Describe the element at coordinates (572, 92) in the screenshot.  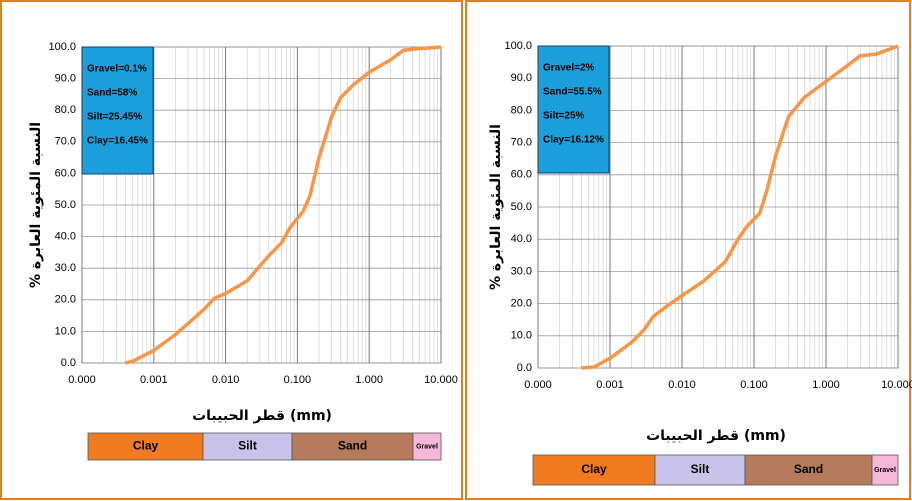
I see `annotation: Sand=55.5%` at that location.